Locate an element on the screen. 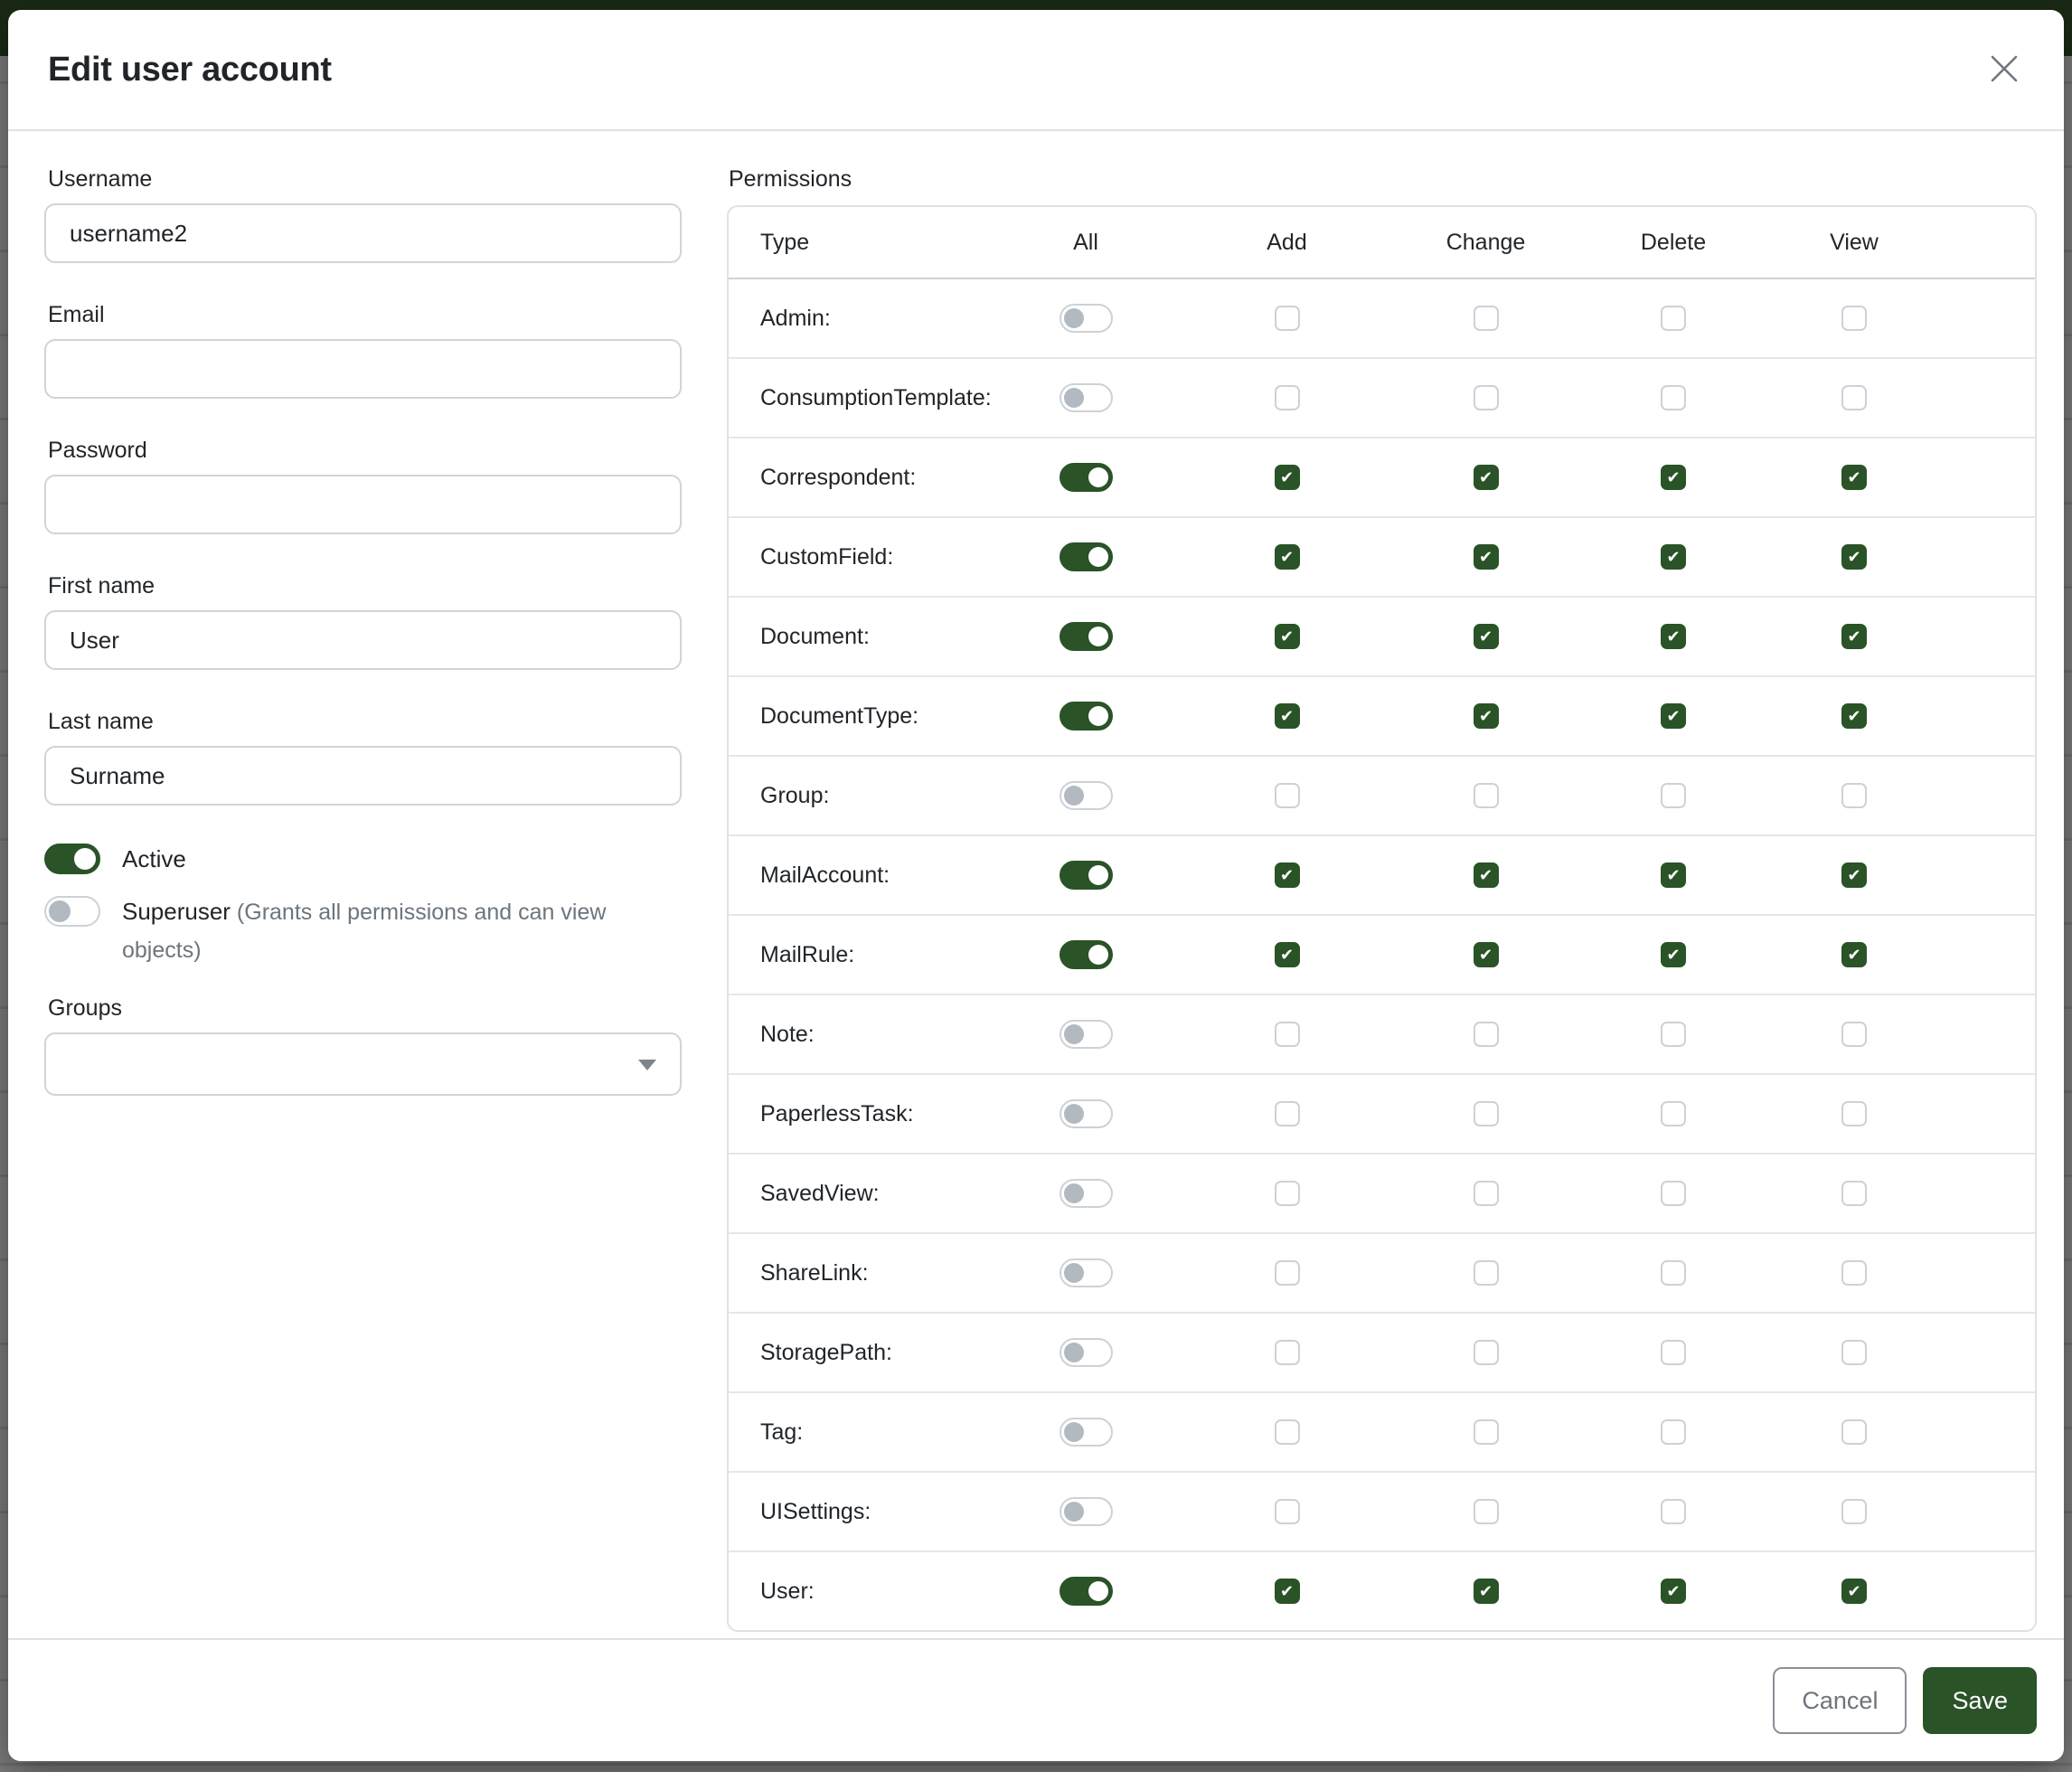 Image resolution: width=2072 pixels, height=1772 pixels. save-button: Save is located at coordinates (1980, 1700).